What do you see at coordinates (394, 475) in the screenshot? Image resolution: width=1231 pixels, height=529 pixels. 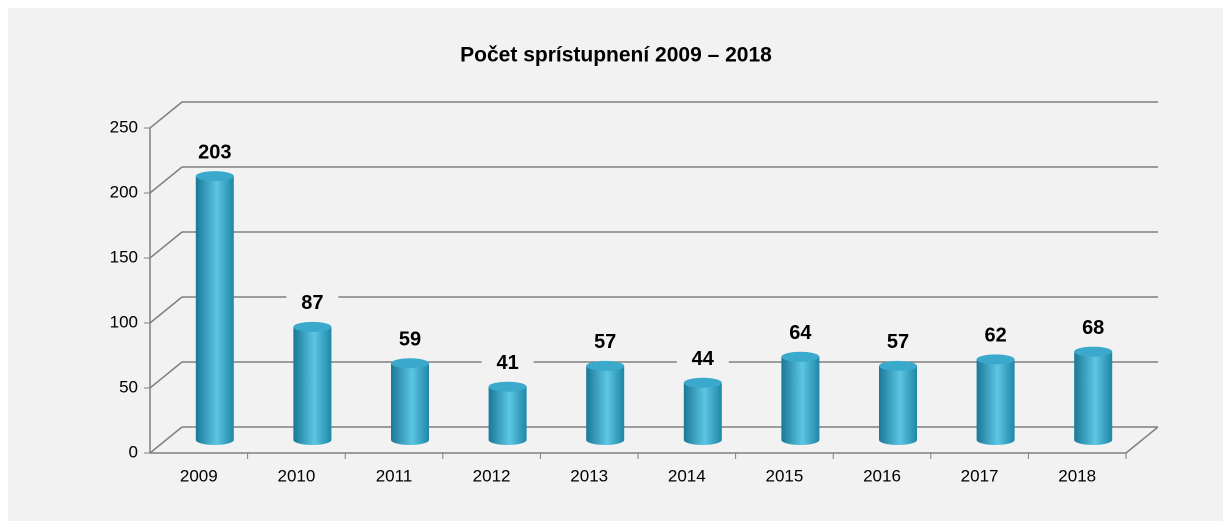 I see `x-tick-label: 2011` at bounding box center [394, 475].